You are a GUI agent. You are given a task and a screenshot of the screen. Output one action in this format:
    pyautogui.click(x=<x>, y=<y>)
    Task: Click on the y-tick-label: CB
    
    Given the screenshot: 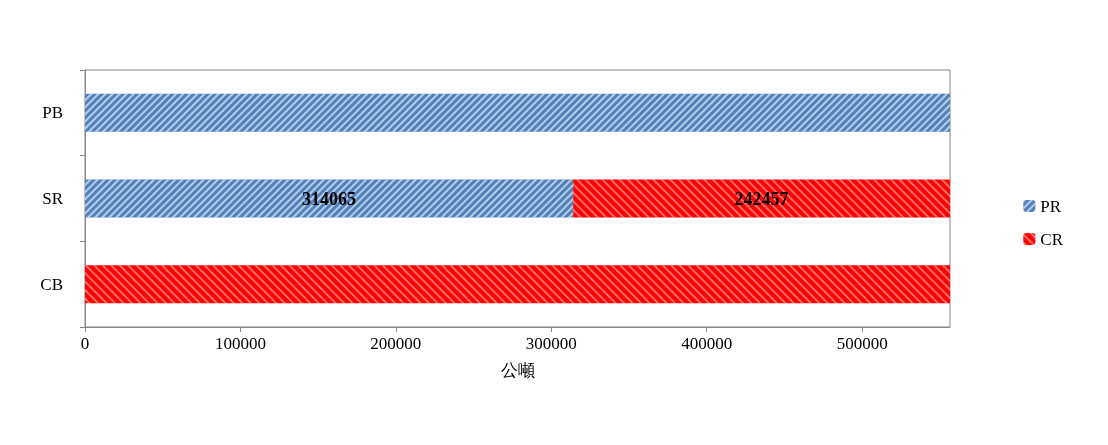 What is the action you would take?
    pyautogui.click(x=51, y=284)
    